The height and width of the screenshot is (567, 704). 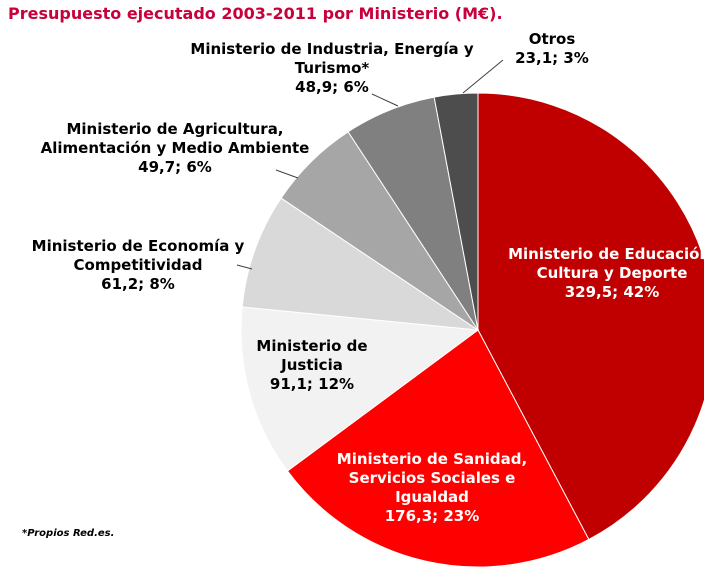 What do you see at coordinates (312, 384) in the screenshot?
I see `value-label: 91,1; 12%` at bounding box center [312, 384].